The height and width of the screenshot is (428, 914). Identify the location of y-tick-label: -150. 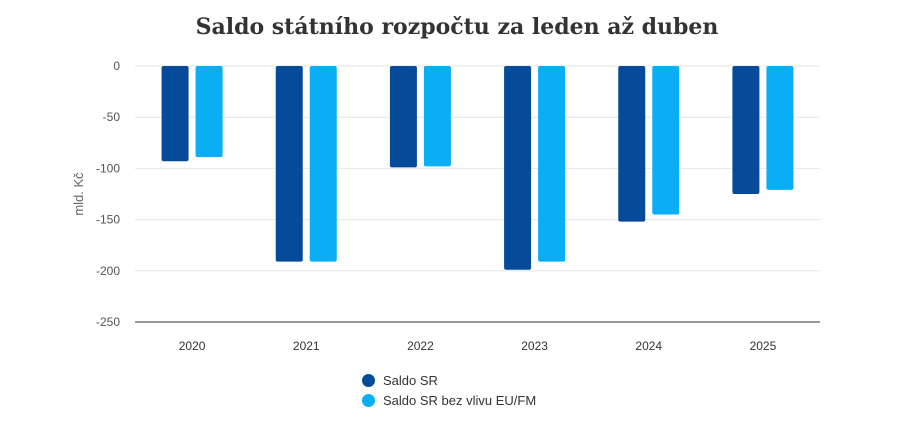
(108, 220).